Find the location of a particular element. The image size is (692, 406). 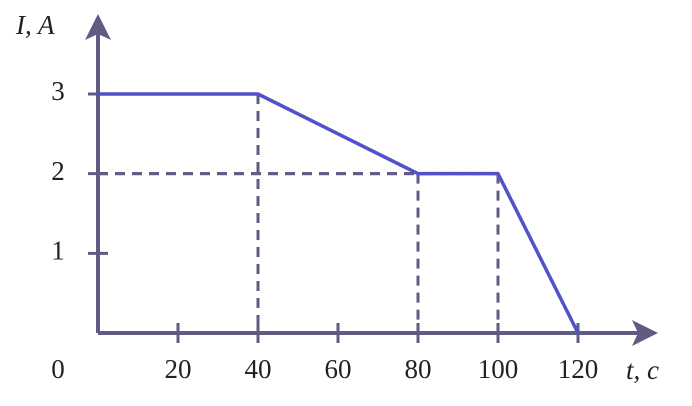

y-tick-label: 1 is located at coordinates (58, 251).